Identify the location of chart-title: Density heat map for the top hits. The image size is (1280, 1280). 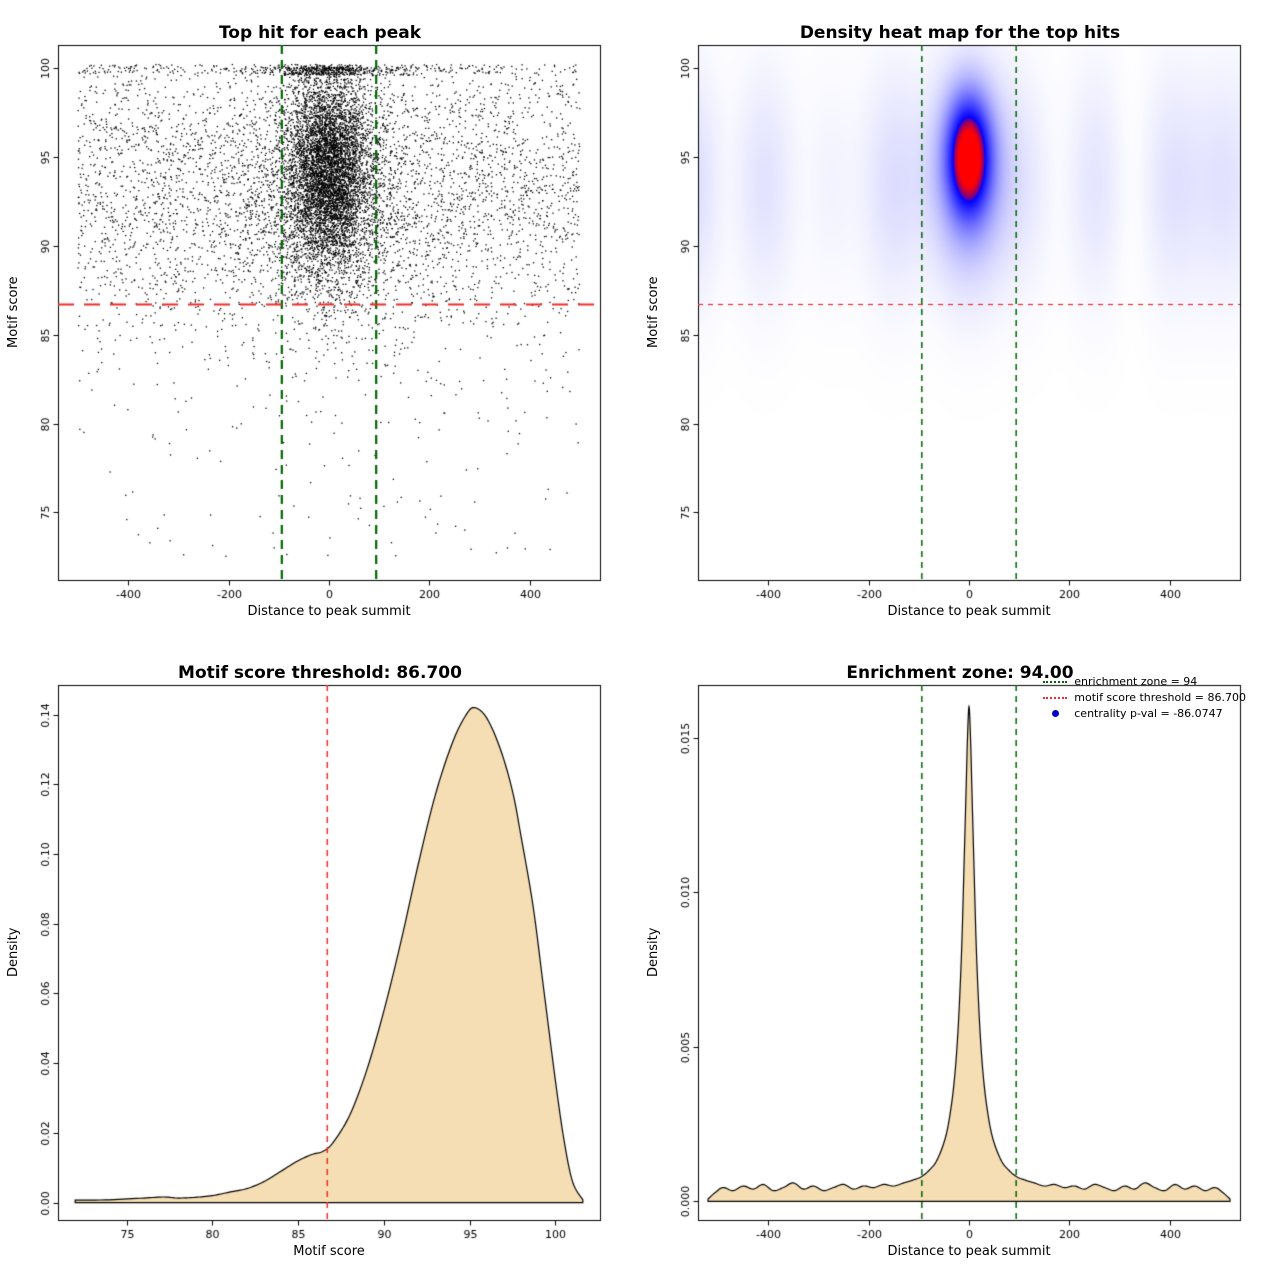
(960, 33).